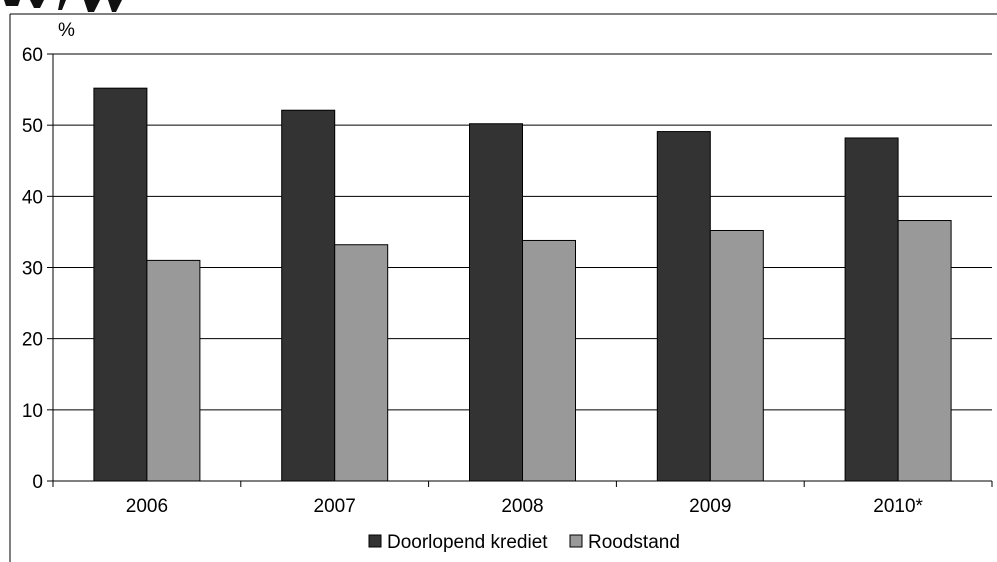  I want to click on y-tick-label: 30, so click(32, 269).